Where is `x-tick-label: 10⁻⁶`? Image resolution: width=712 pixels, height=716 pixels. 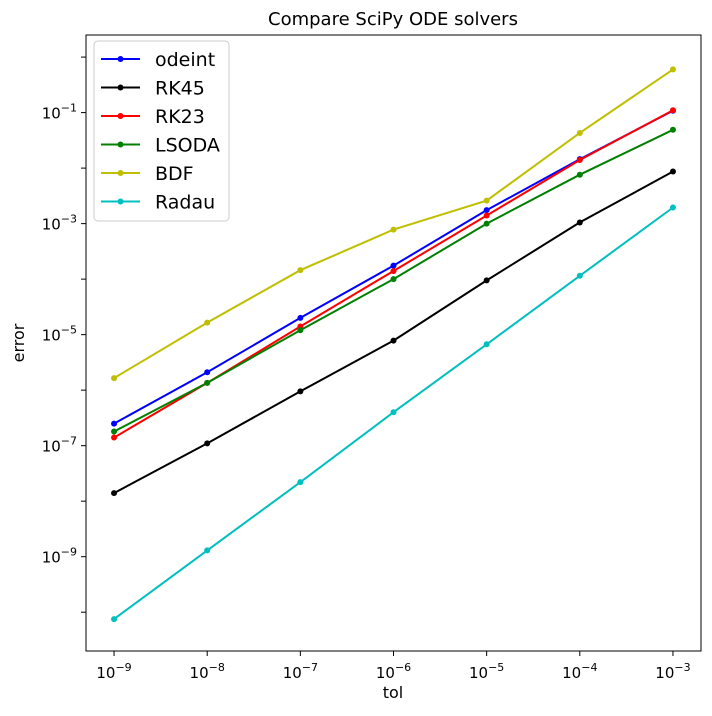 x-tick-label: 10⁻⁶ is located at coordinates (393, 671).